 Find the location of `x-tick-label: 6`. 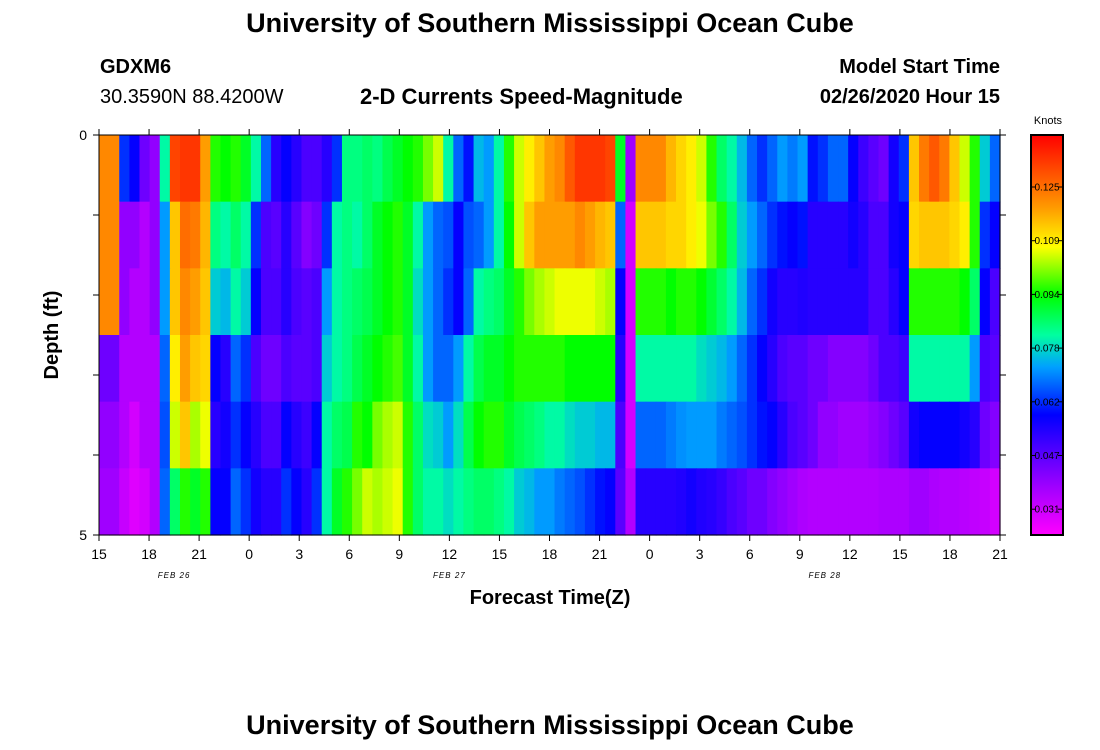

x-tick-label: 6 is located at coordinates (349, 554).